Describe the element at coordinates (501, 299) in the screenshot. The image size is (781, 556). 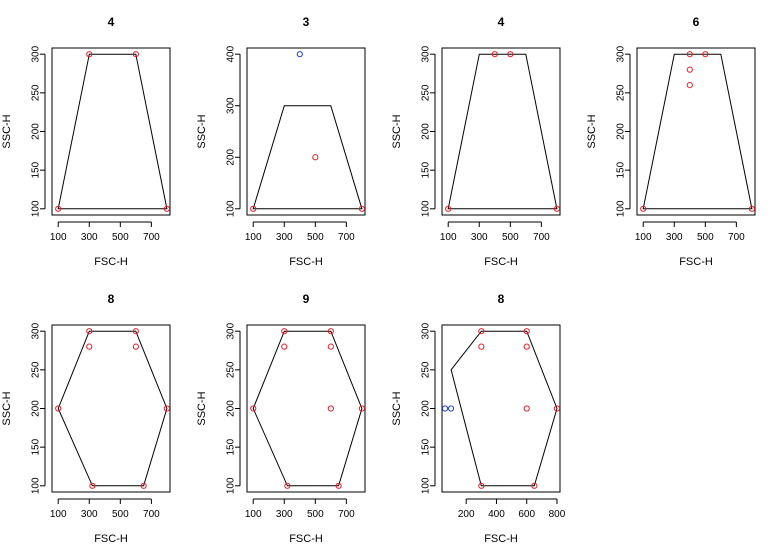
I see `panel-title: 8` at that location.